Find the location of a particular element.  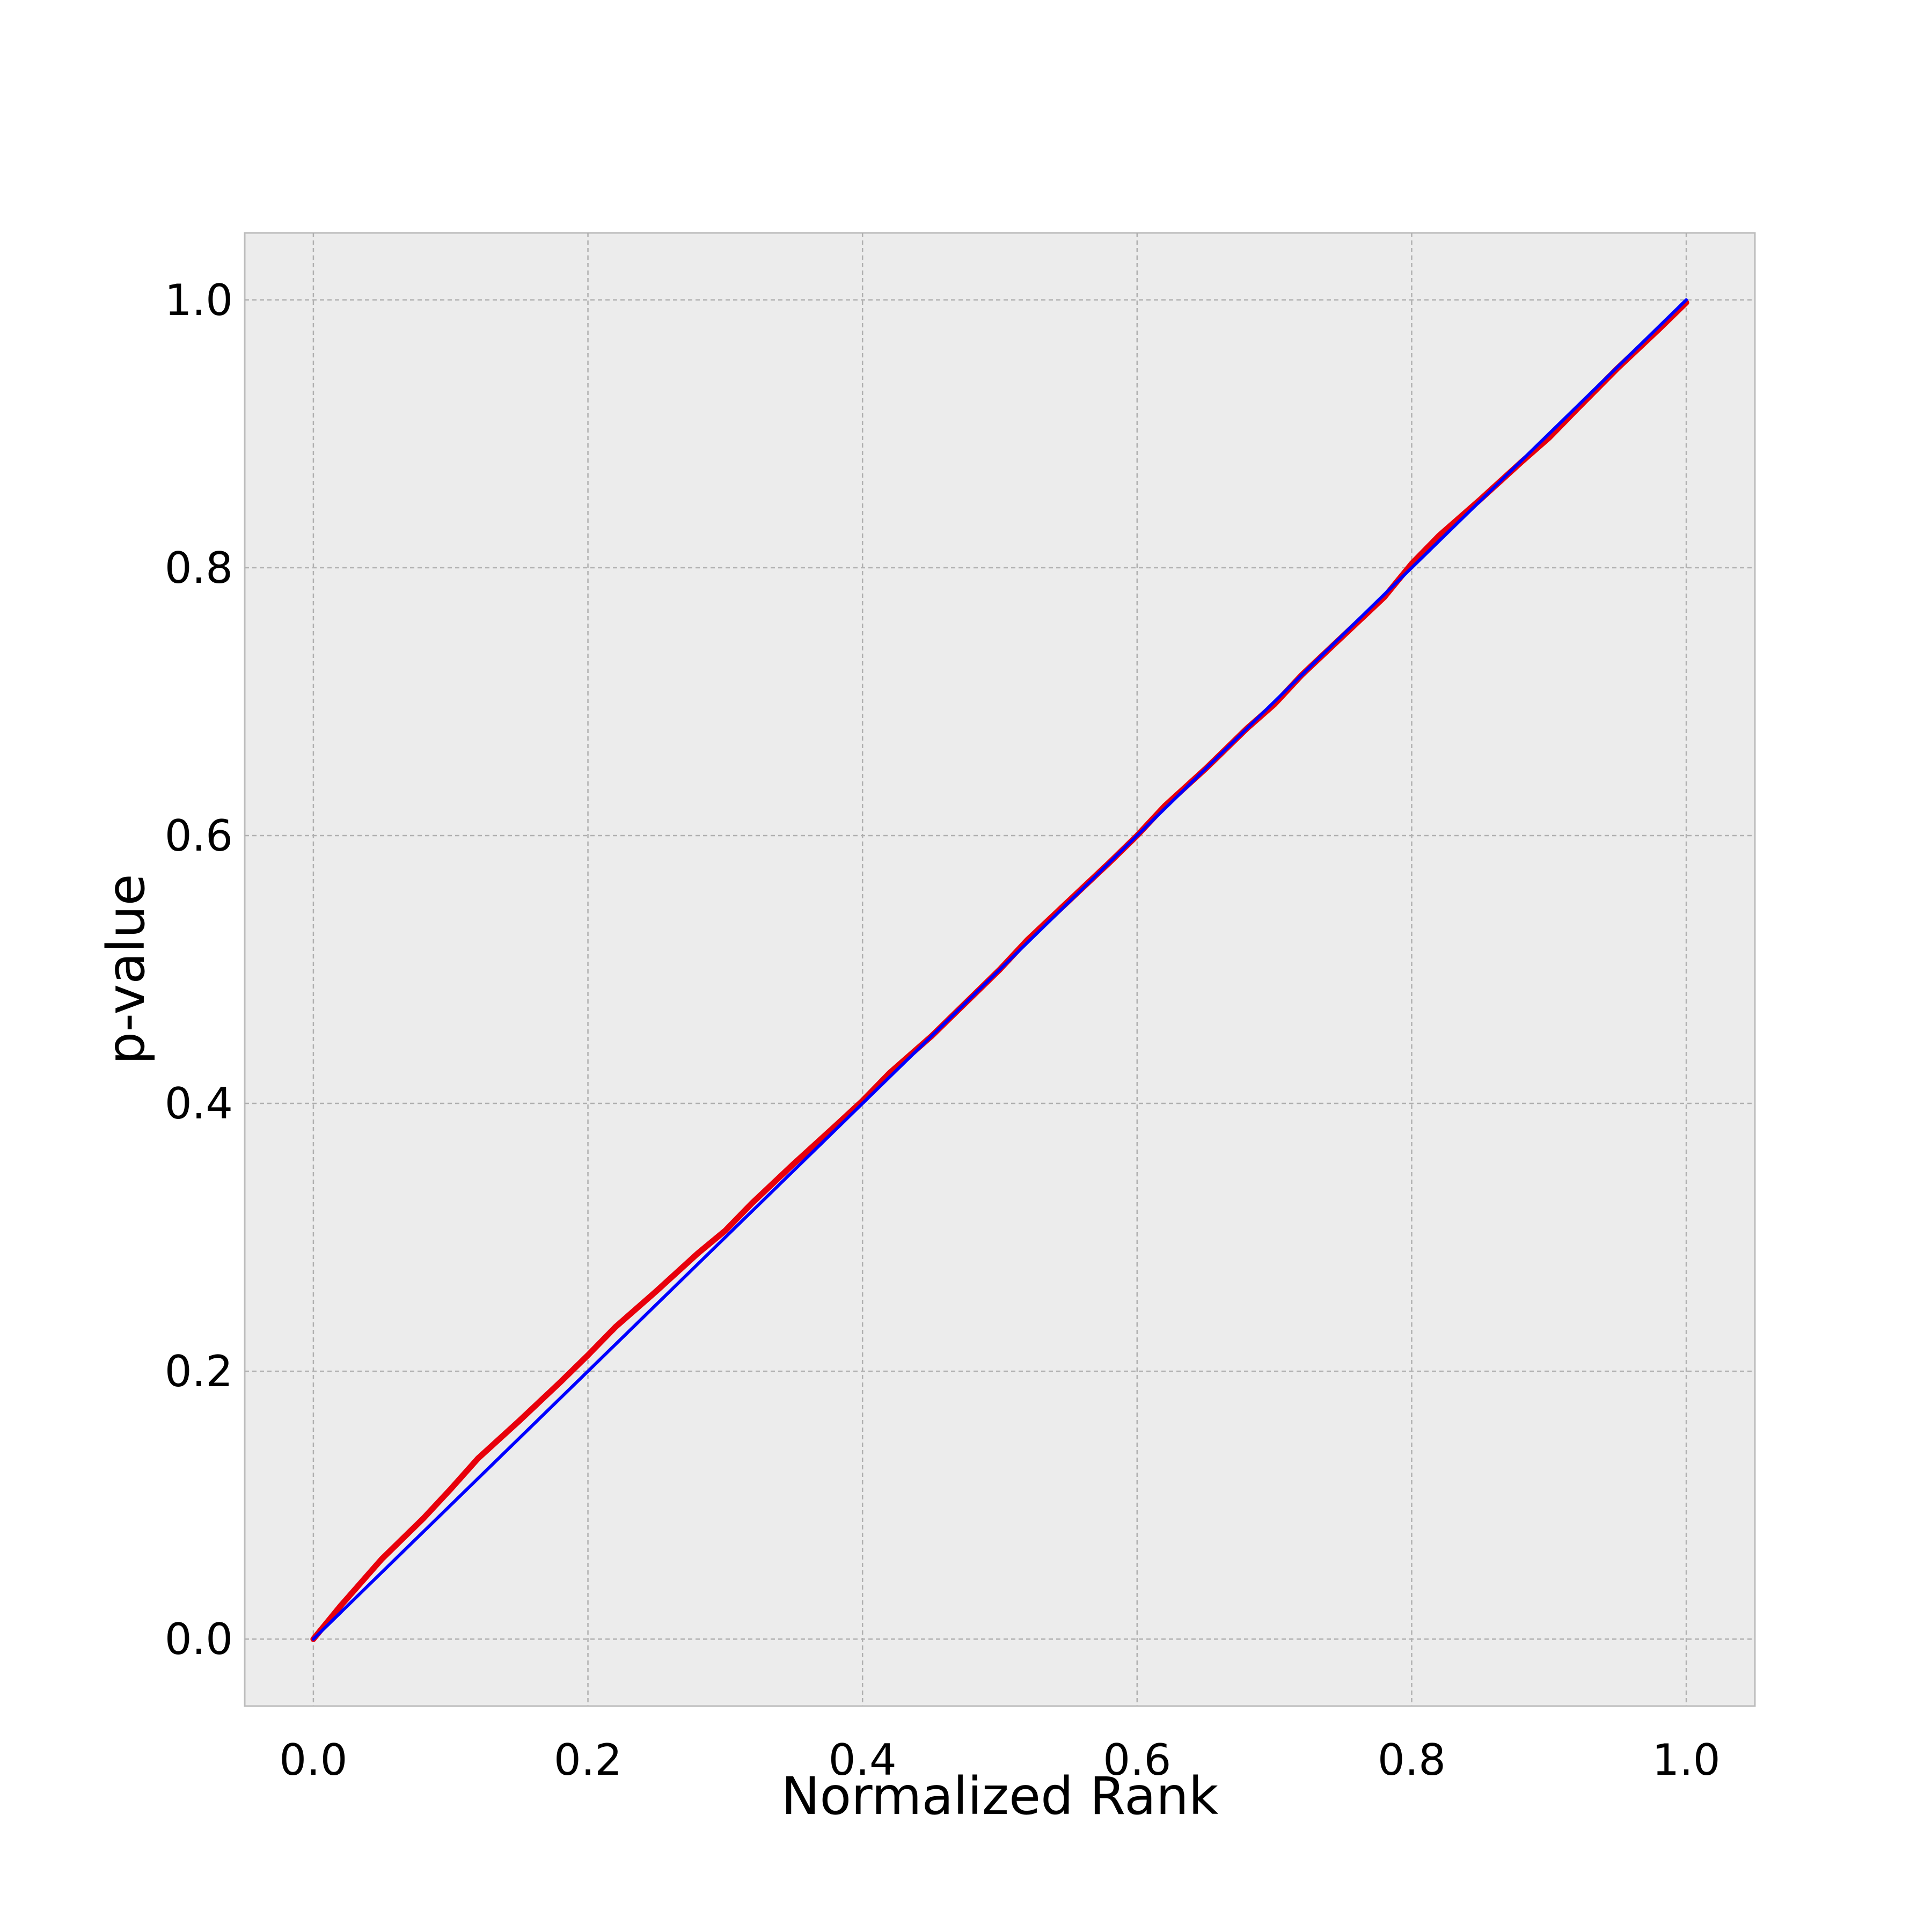

x-tick-label: 1.0 is located at coordinates (1686, 1760).